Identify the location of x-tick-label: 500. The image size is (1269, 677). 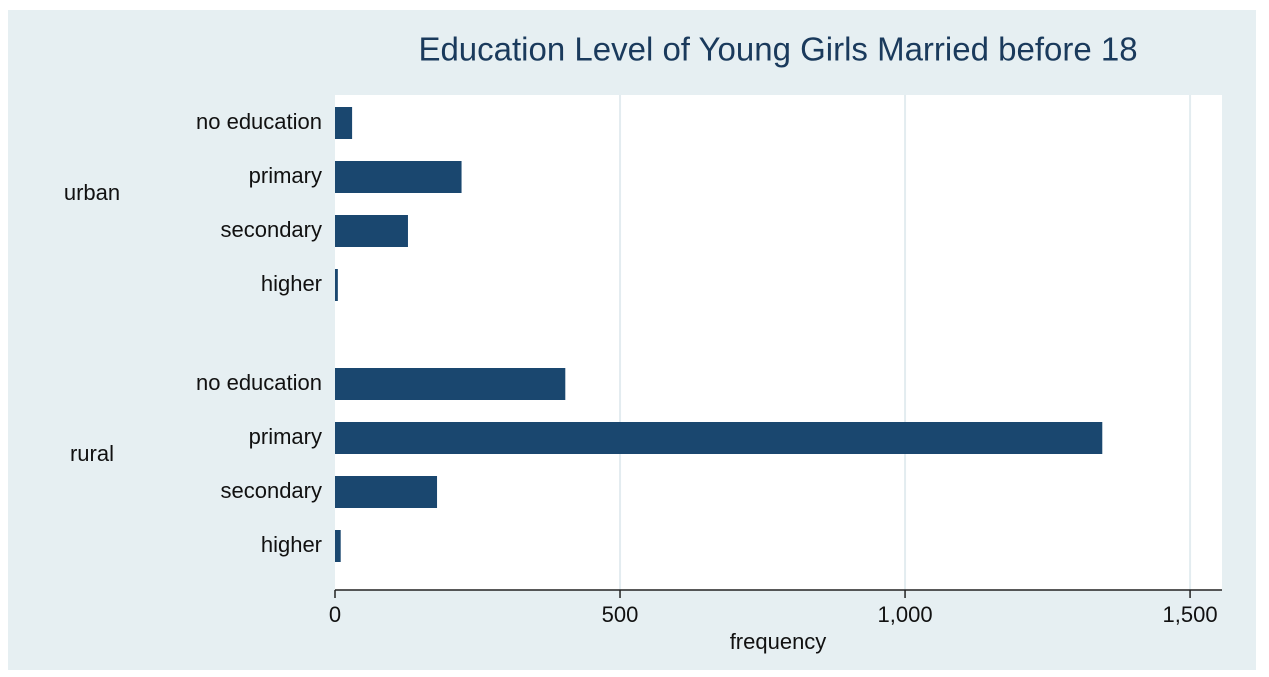
(620, 614).